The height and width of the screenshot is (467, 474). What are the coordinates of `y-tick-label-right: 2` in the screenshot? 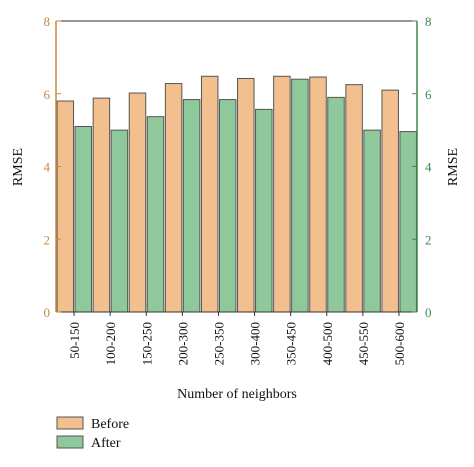 It's located at (428, 239).